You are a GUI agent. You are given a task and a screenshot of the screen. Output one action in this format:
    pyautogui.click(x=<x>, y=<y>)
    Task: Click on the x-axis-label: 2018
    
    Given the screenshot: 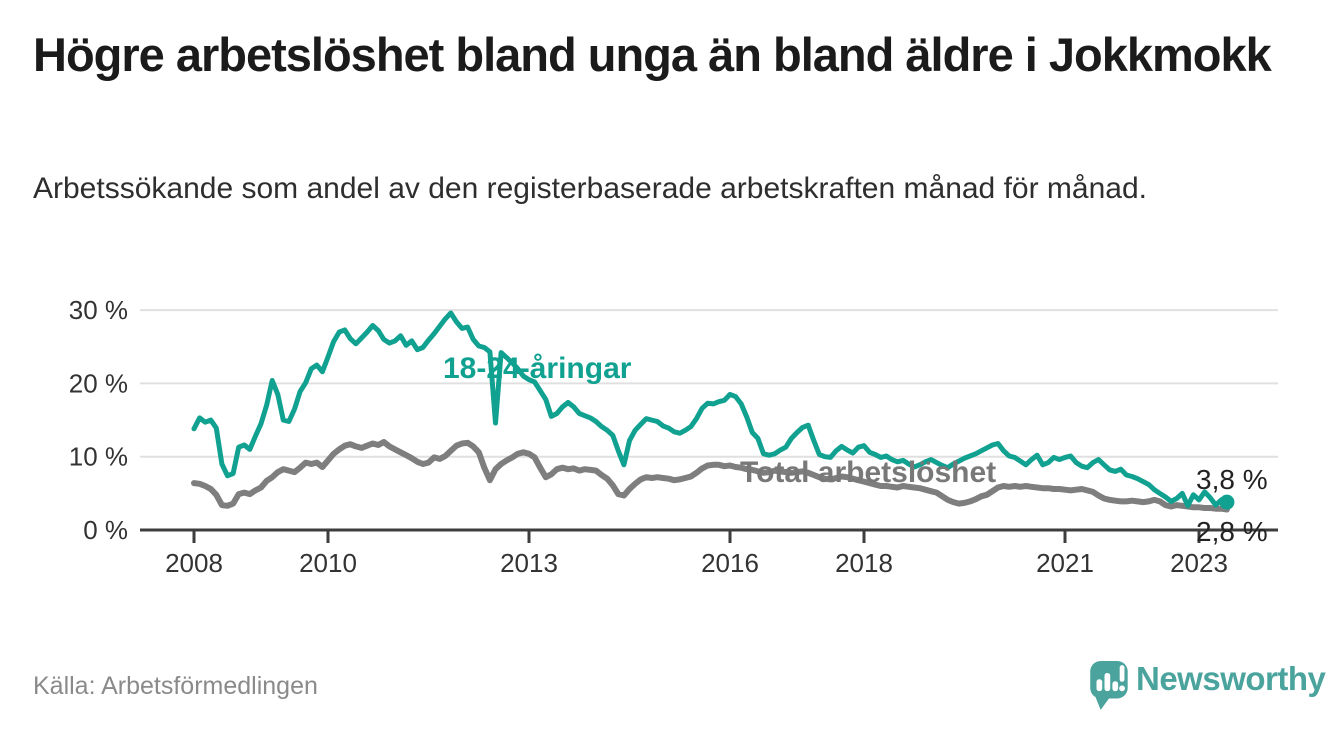 What is the action you would take?
    pyautogui.click(x=864, y=563)
    